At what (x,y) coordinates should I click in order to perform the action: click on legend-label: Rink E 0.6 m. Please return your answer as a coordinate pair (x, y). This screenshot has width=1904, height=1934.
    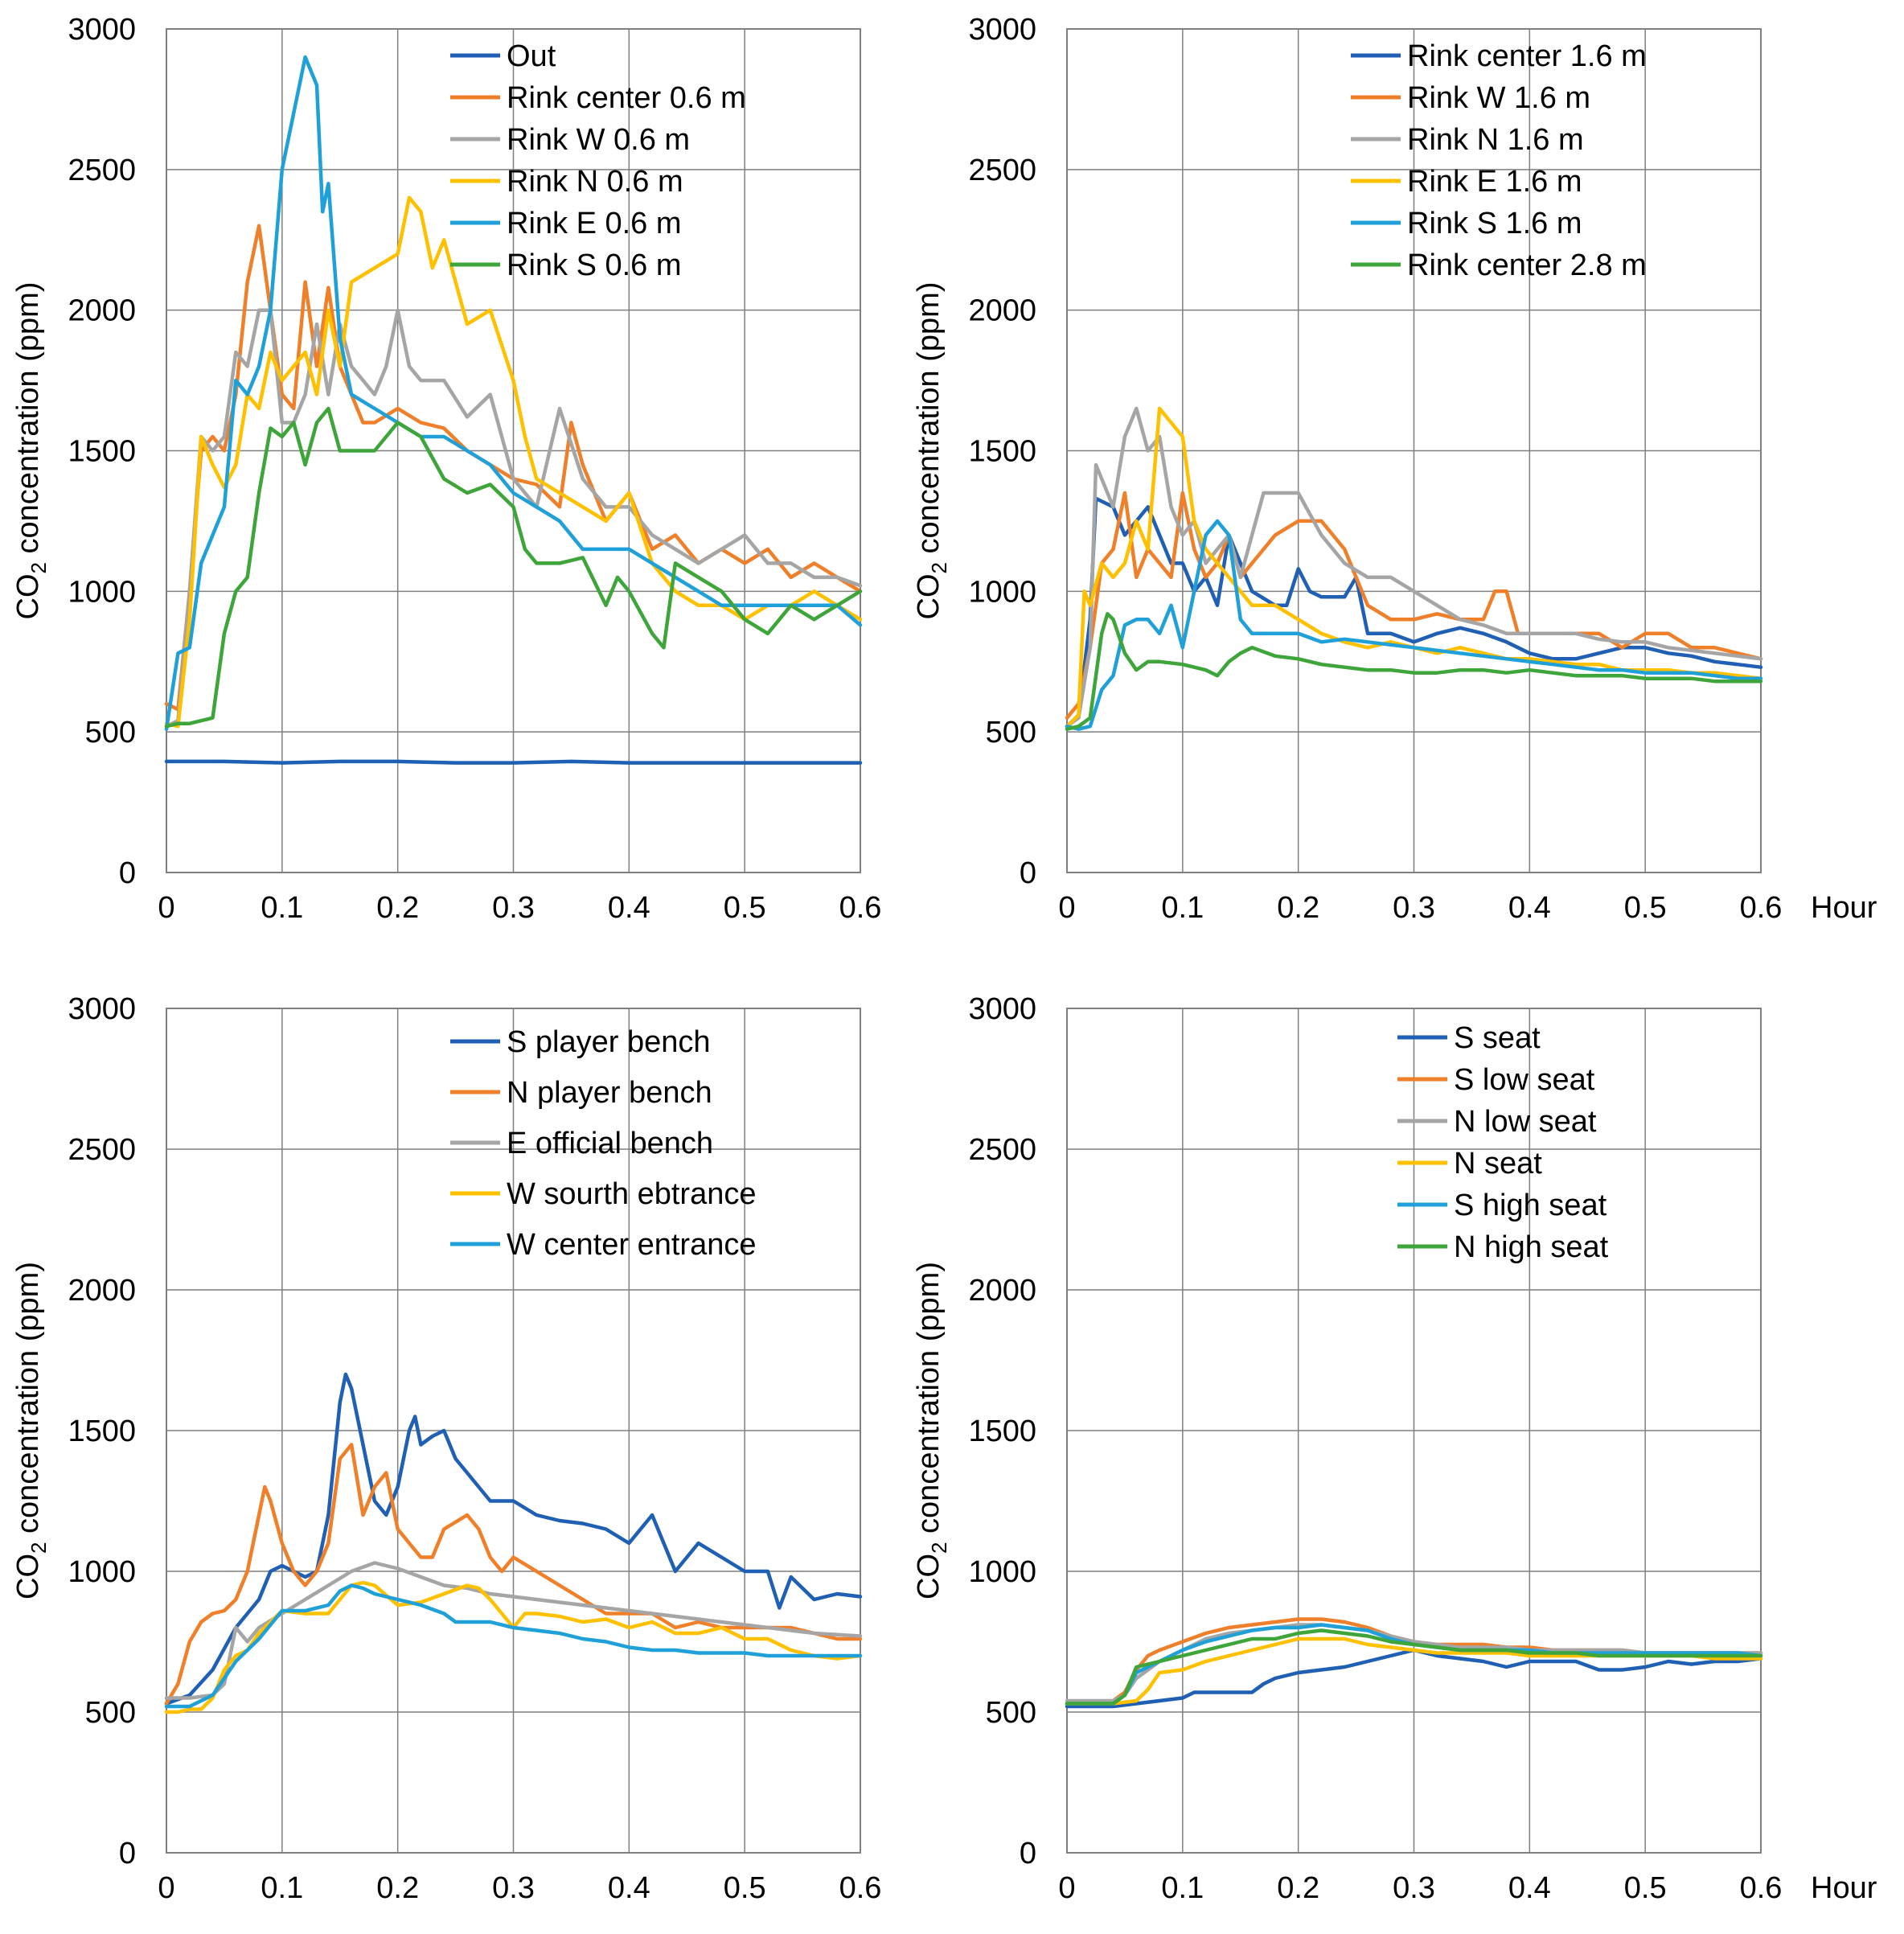
    Looking at the image, I should click on (594, 224).